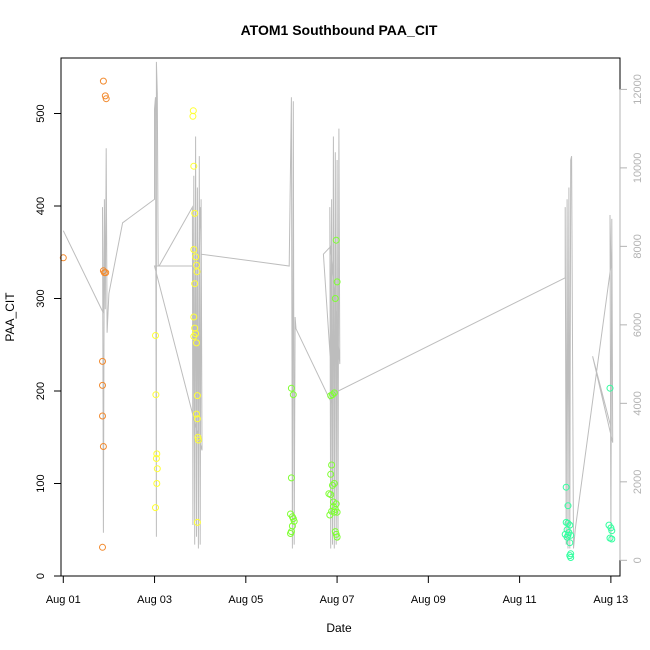 Image resolution: width=650 pixels, height=650 pixels. What do you see at coordinates (41, 391) in the screenshot?
I see `y-tick-label: 200` at bounding box center [41, 391].